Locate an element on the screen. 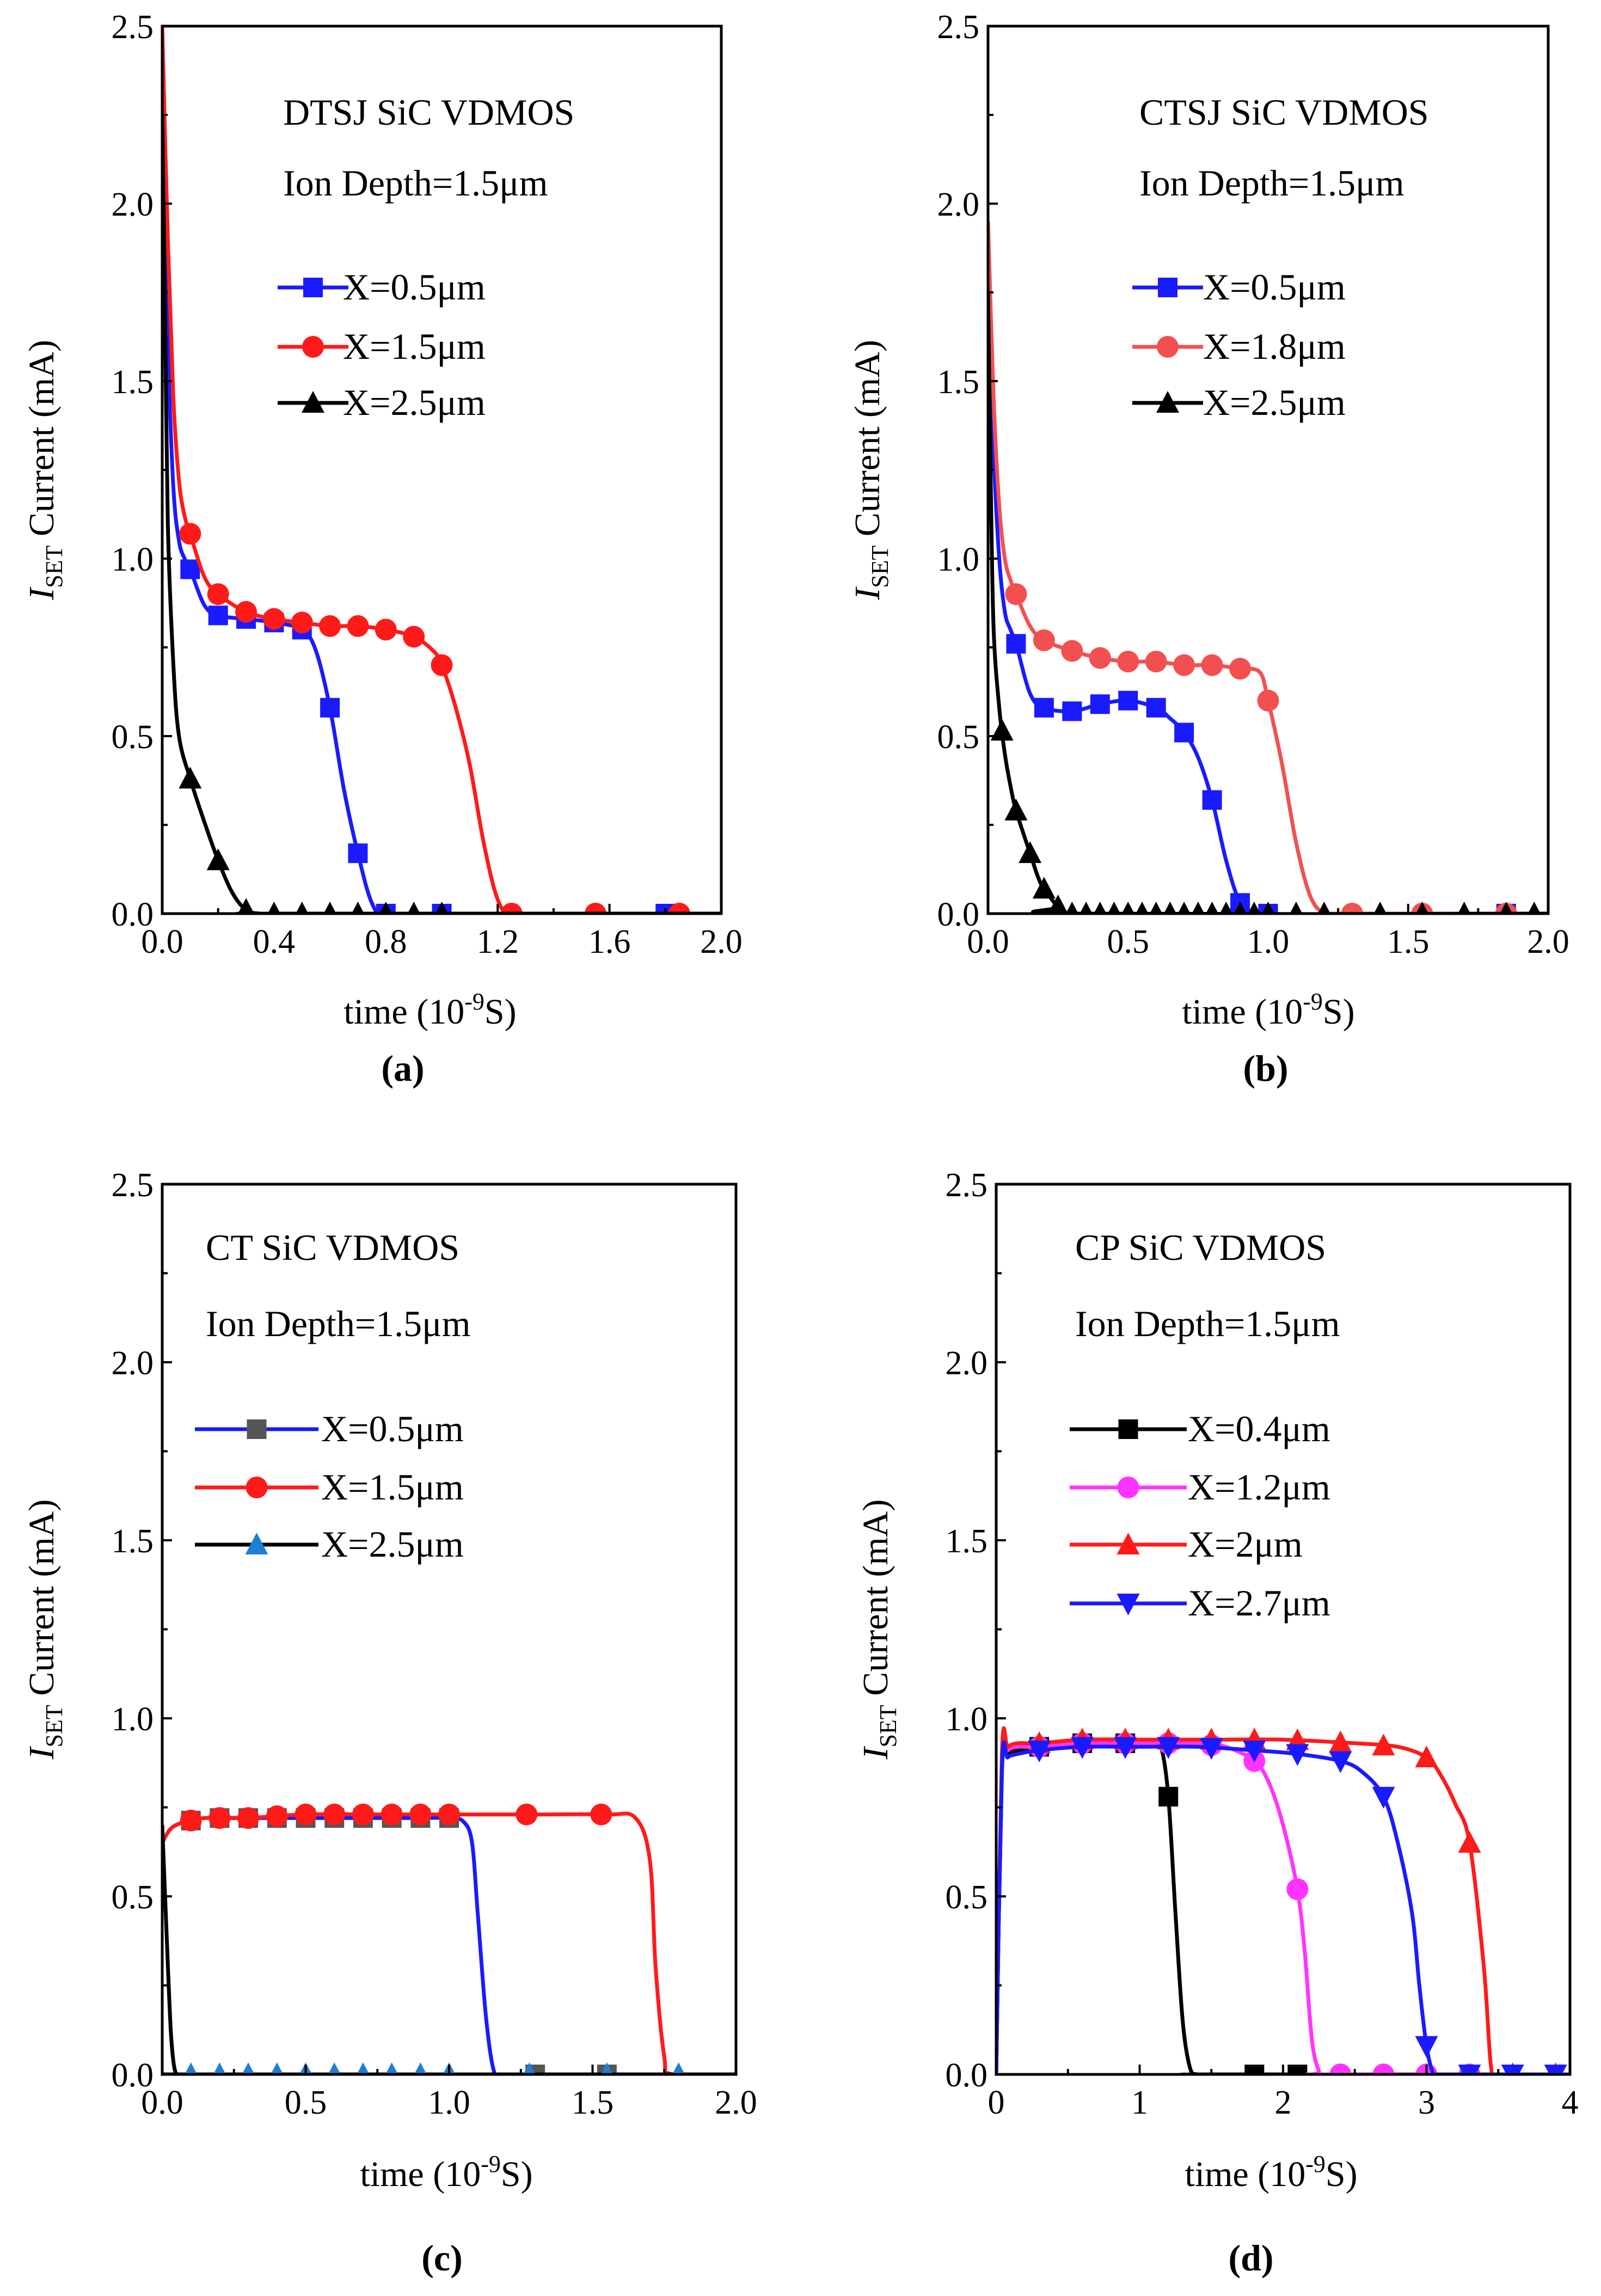 The height and width of the screenshot is (2296, 1601). plot-frame is located at coordinates (1268, 470).